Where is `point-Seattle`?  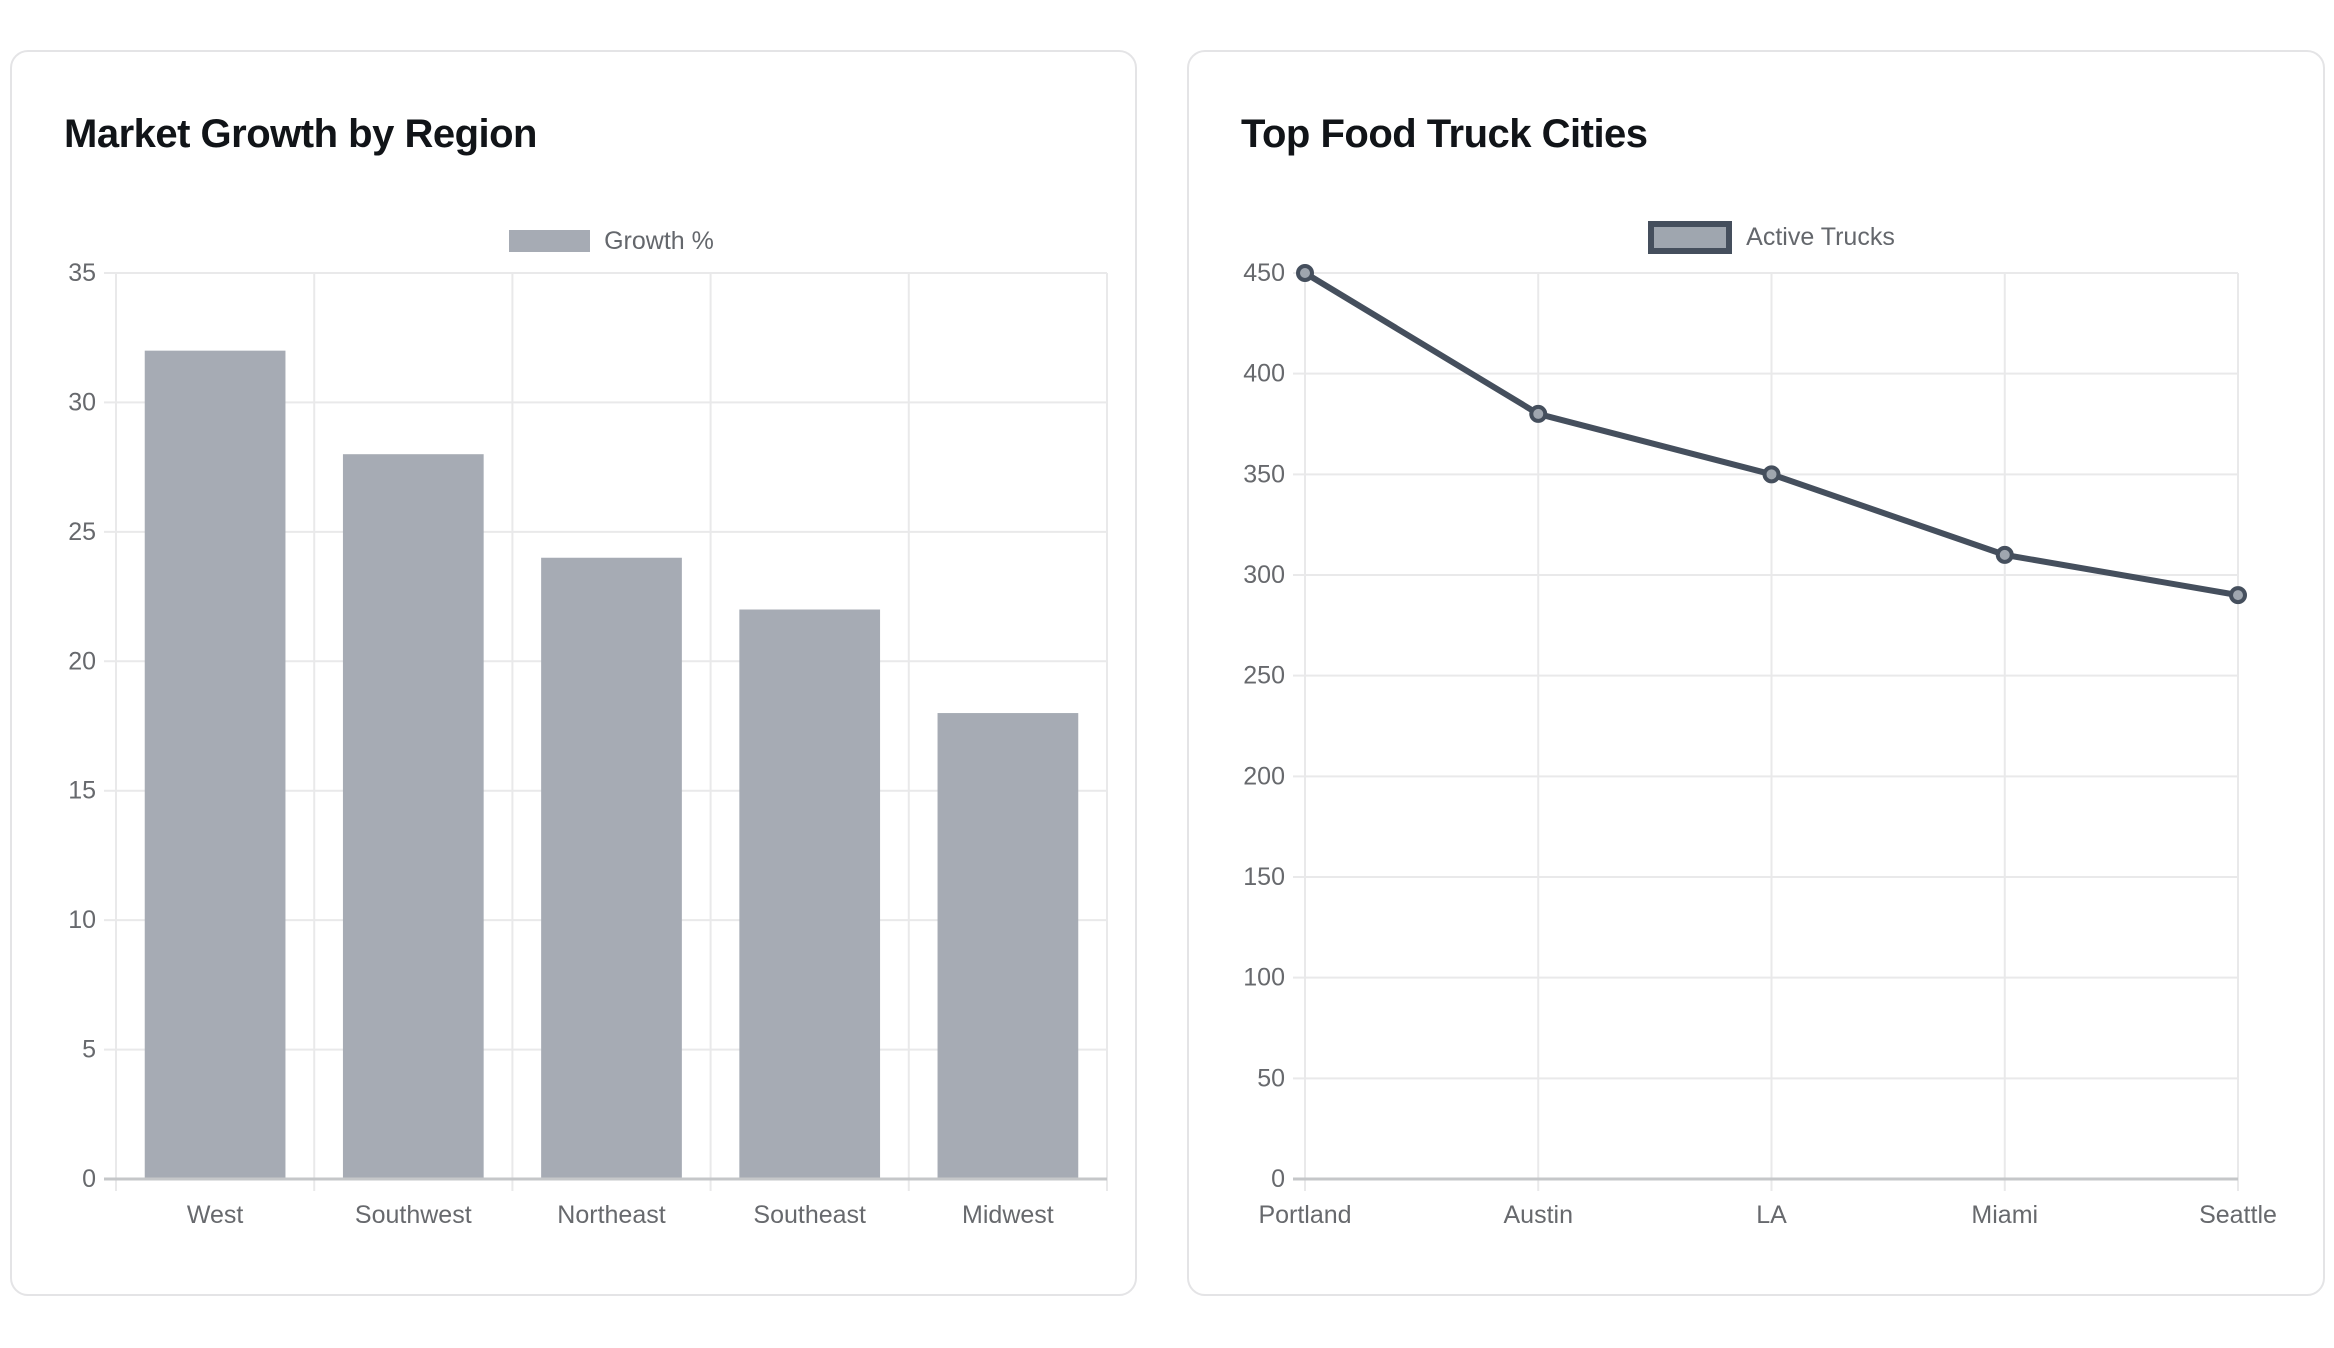 point-Seattle is located at coordinates (2238, 595).